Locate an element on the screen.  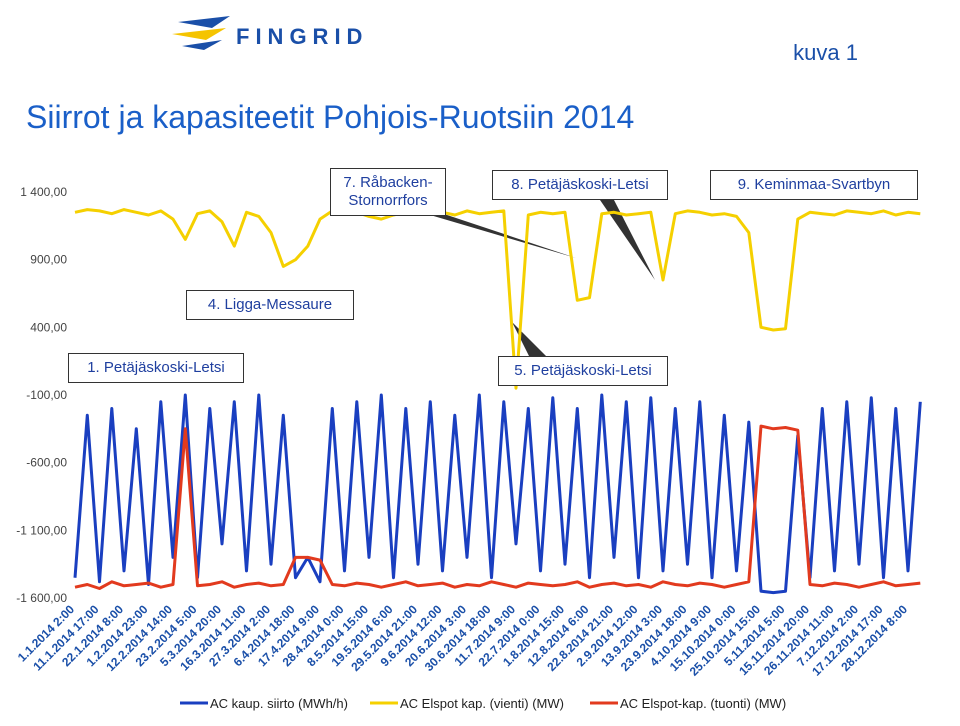
legend-label: AC kaup. siirto (MWh/h) is located at coordinates (279, 703).